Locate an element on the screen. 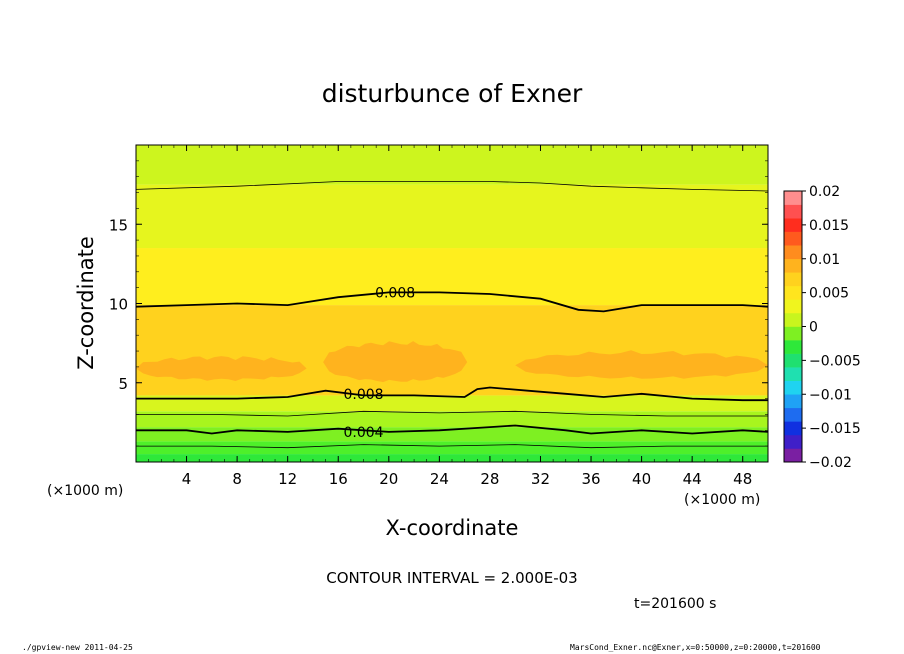  colorbar-label-6: −0.01 is located at coordinates (830, 395).